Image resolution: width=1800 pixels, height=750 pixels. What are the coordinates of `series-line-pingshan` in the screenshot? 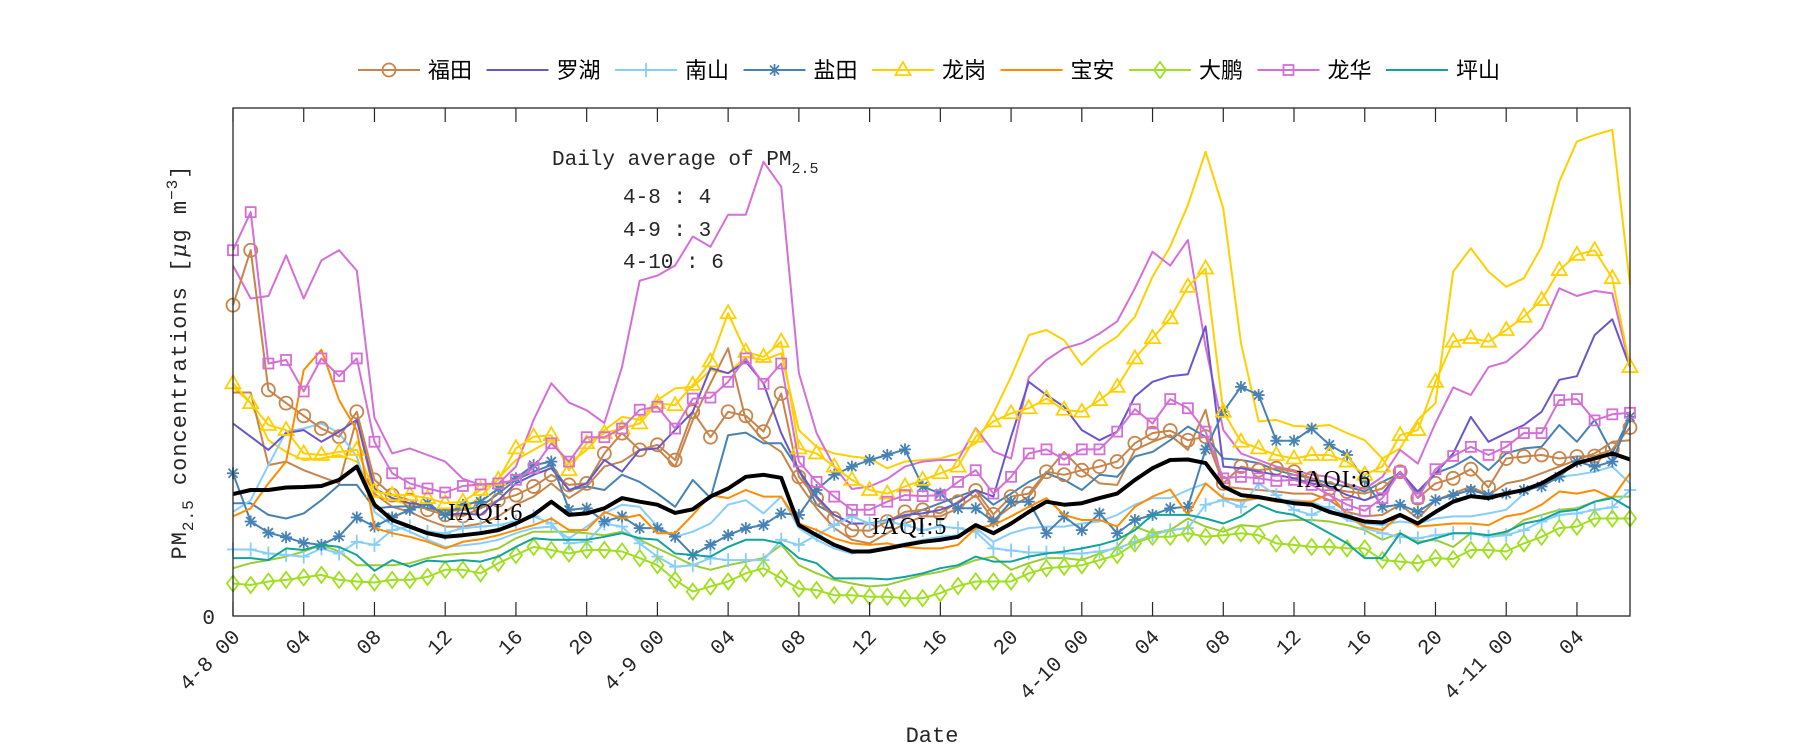 It's located at (932, 539).